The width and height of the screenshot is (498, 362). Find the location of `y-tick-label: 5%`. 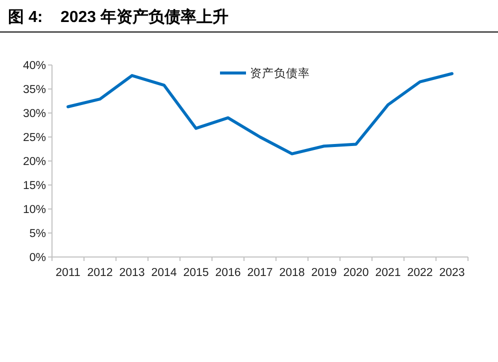

y-tick-label: 5% is located at coordinates (37, 234).